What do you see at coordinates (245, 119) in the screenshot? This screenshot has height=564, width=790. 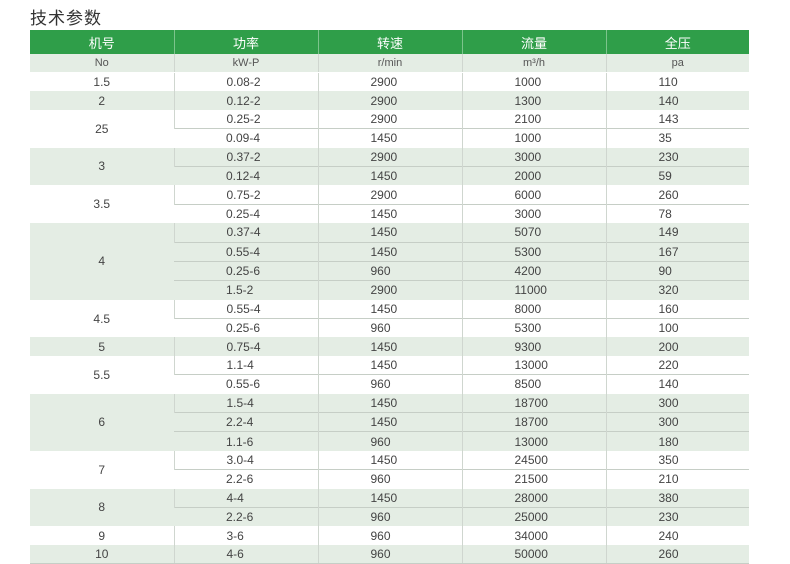 I see `power-cell: 0.25-2` at bounding box center [245, 119].